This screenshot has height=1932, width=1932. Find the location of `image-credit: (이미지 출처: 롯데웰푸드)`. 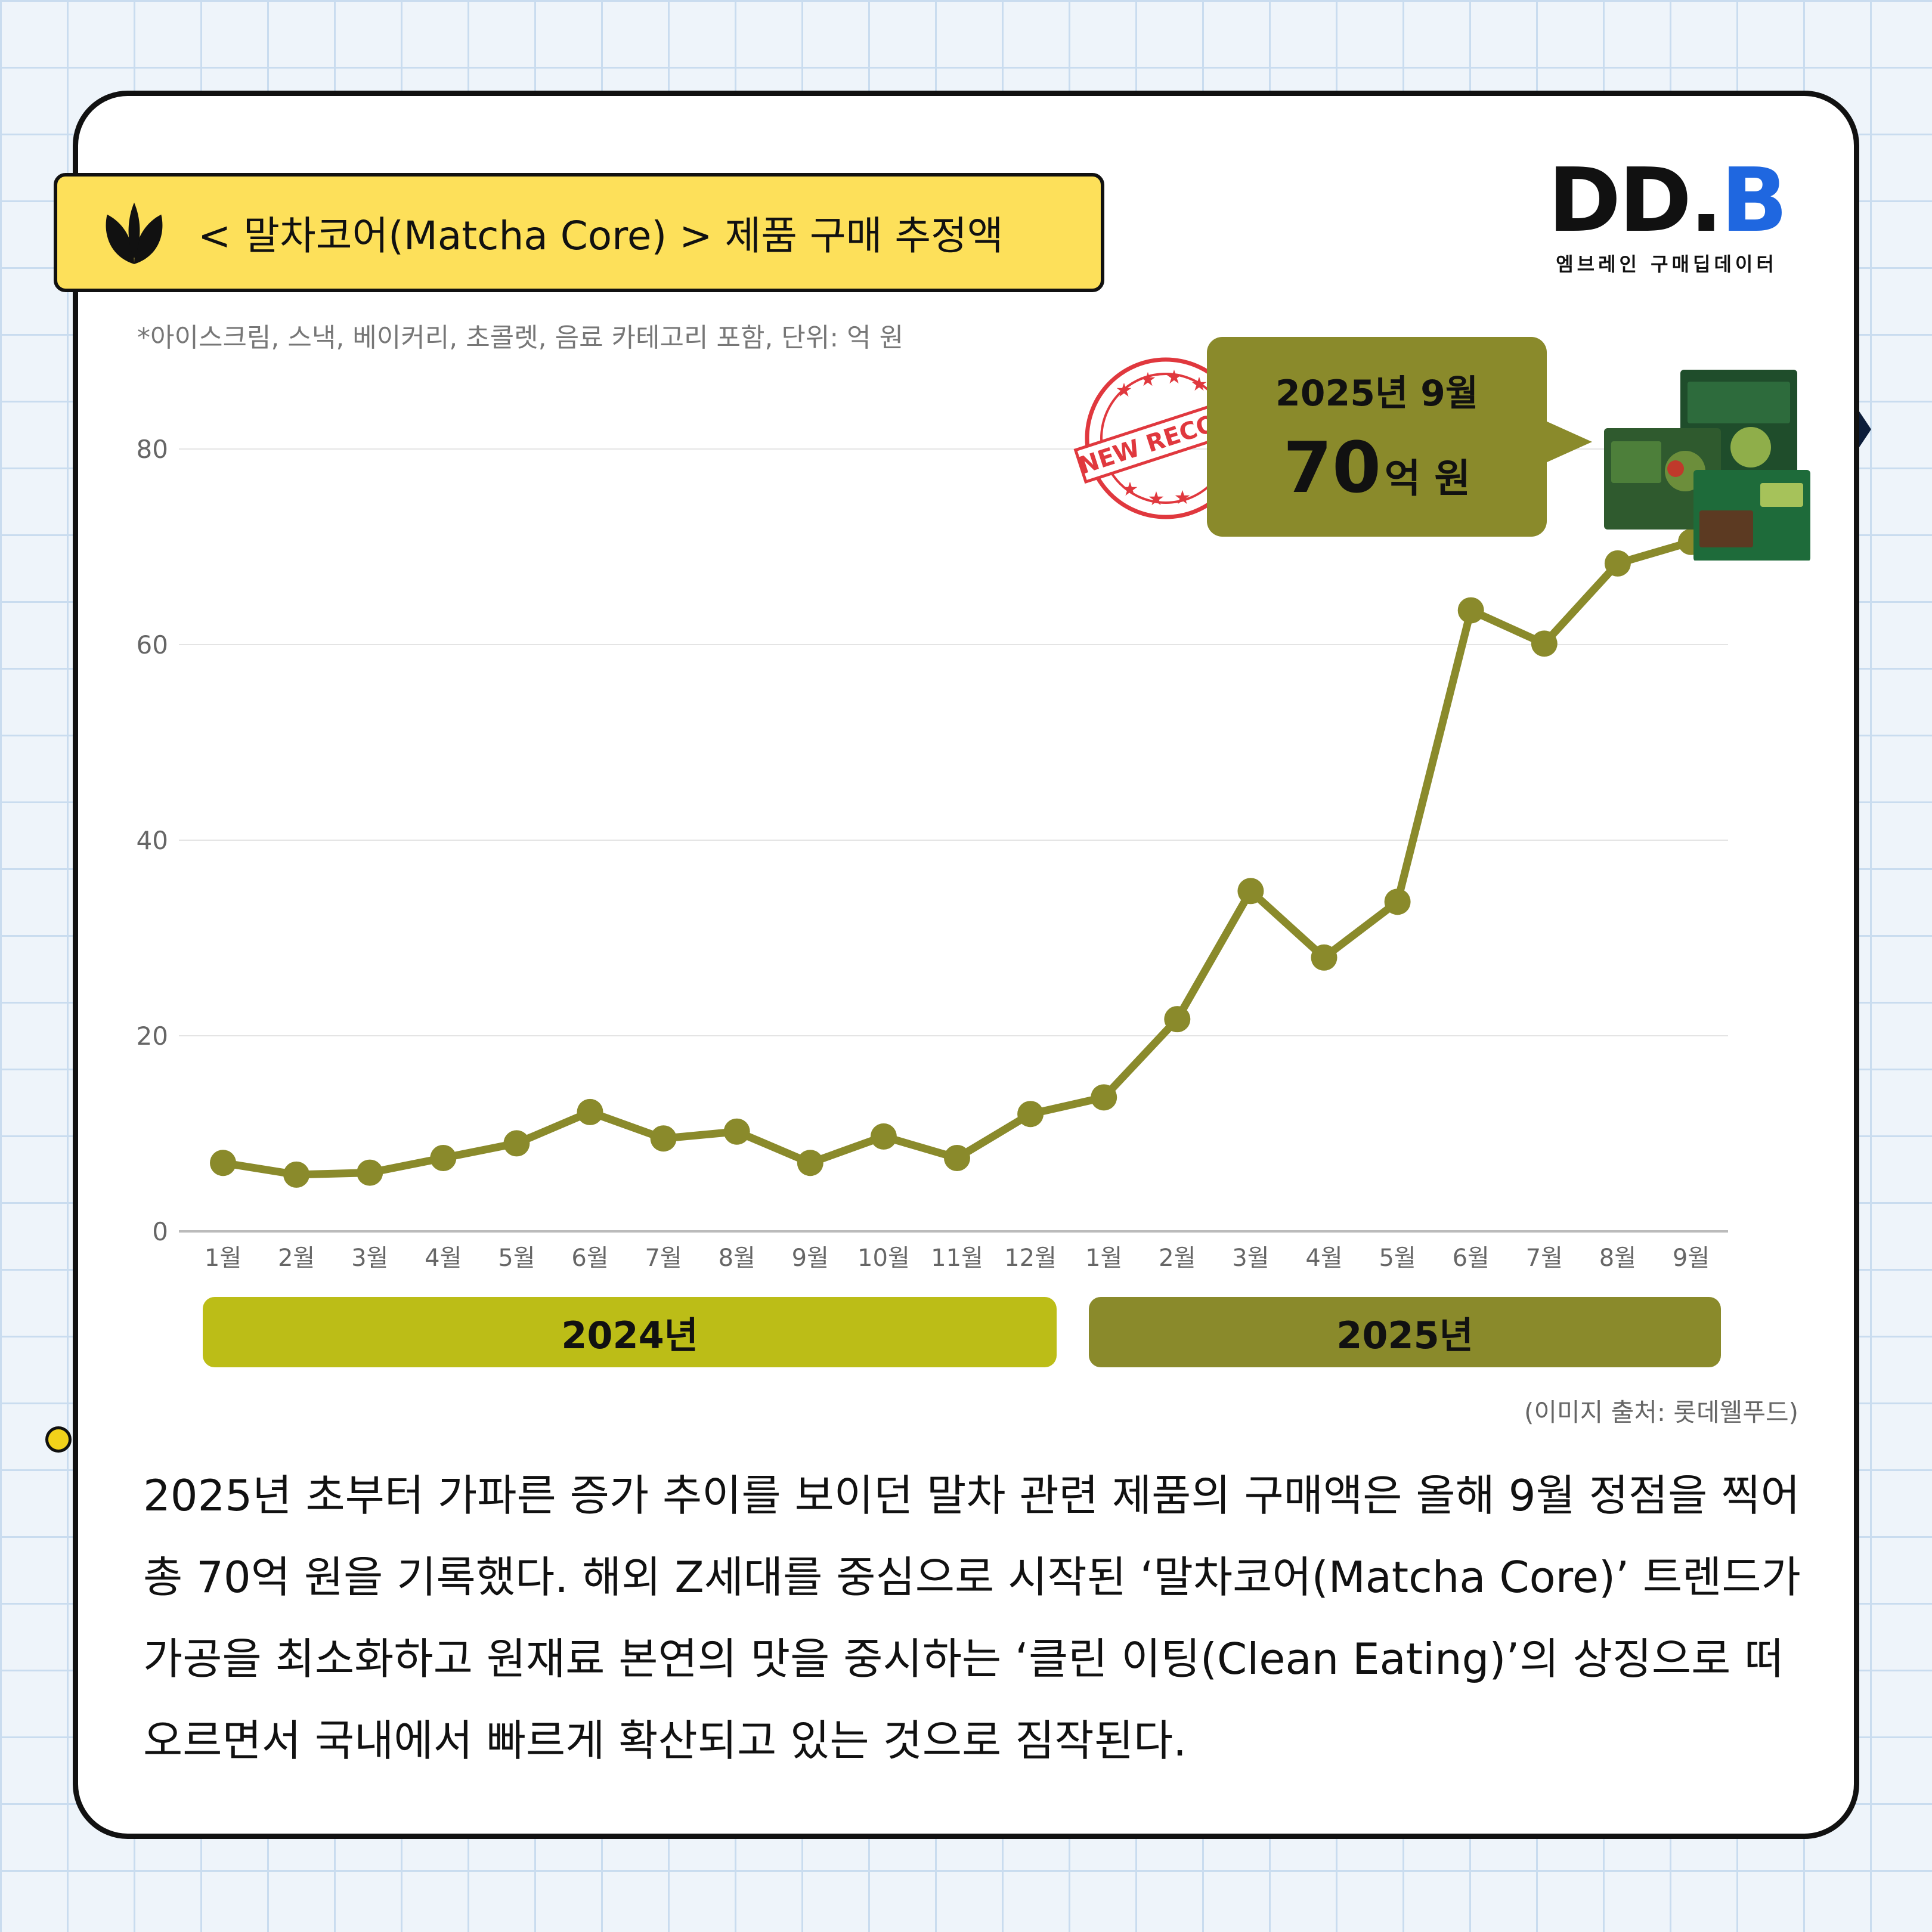

image-credit: (이미지 출처: 롯데웰푸드) is located at coordinates (1661, 1412).